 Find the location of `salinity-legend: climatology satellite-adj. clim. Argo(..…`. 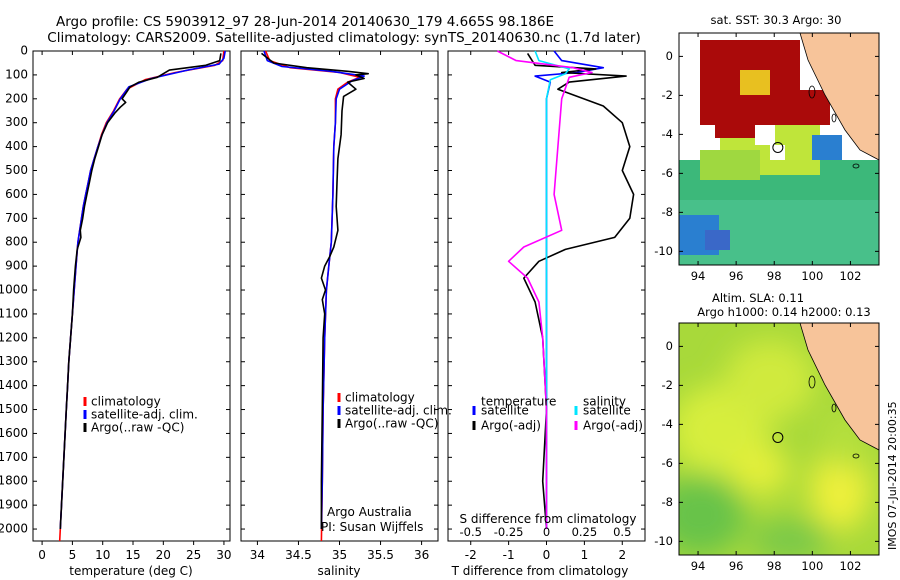

salinity-legend: climatology satellite-adj. clim. Argo(..… is located at coordinates (394, 411).